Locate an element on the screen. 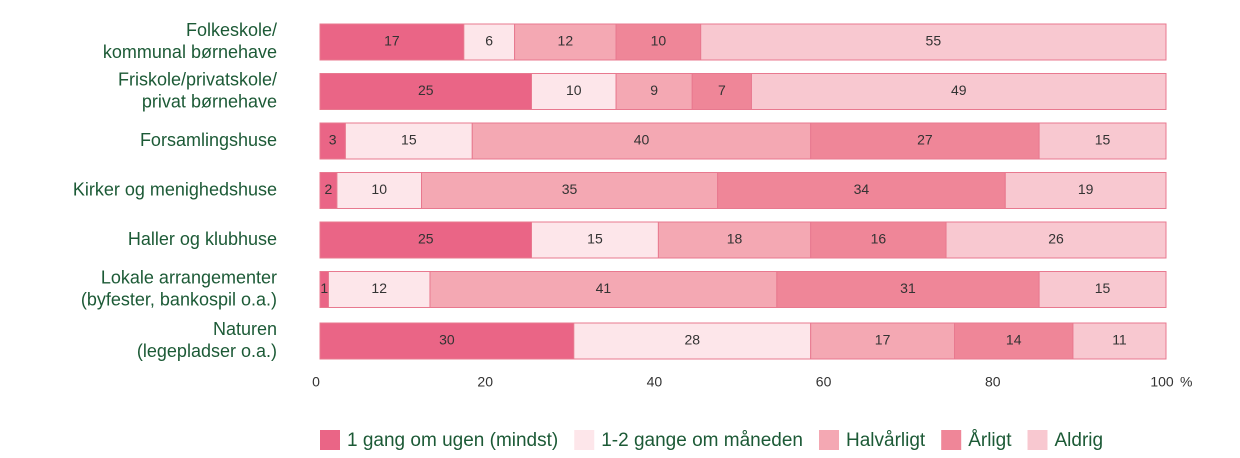  category-label: Kirker og menighedshuse is located at coordinates (175, 189).